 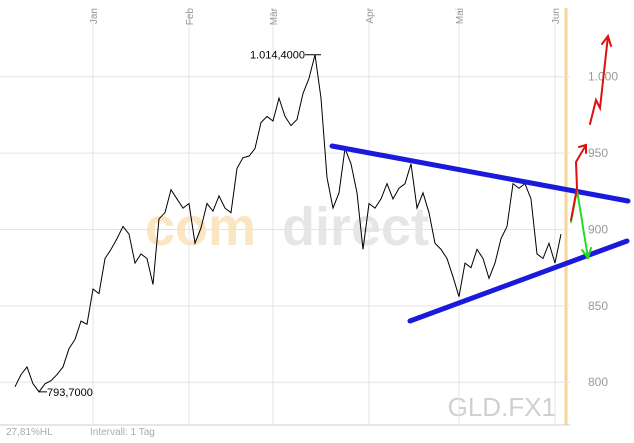 I want to click on annotation: 1.014,4000, so click(x=277, y=56).